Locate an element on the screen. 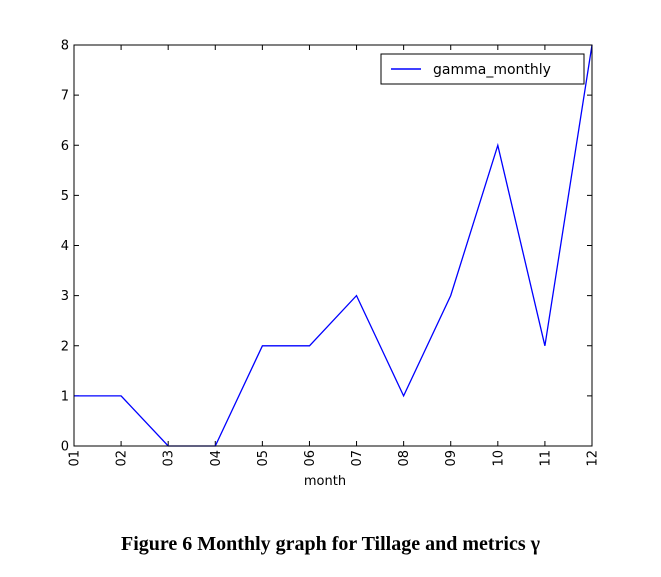 Image resolution: width=661 pixels, height=577 pixels. x-axis-label: month is located at coordinates (325, 481).